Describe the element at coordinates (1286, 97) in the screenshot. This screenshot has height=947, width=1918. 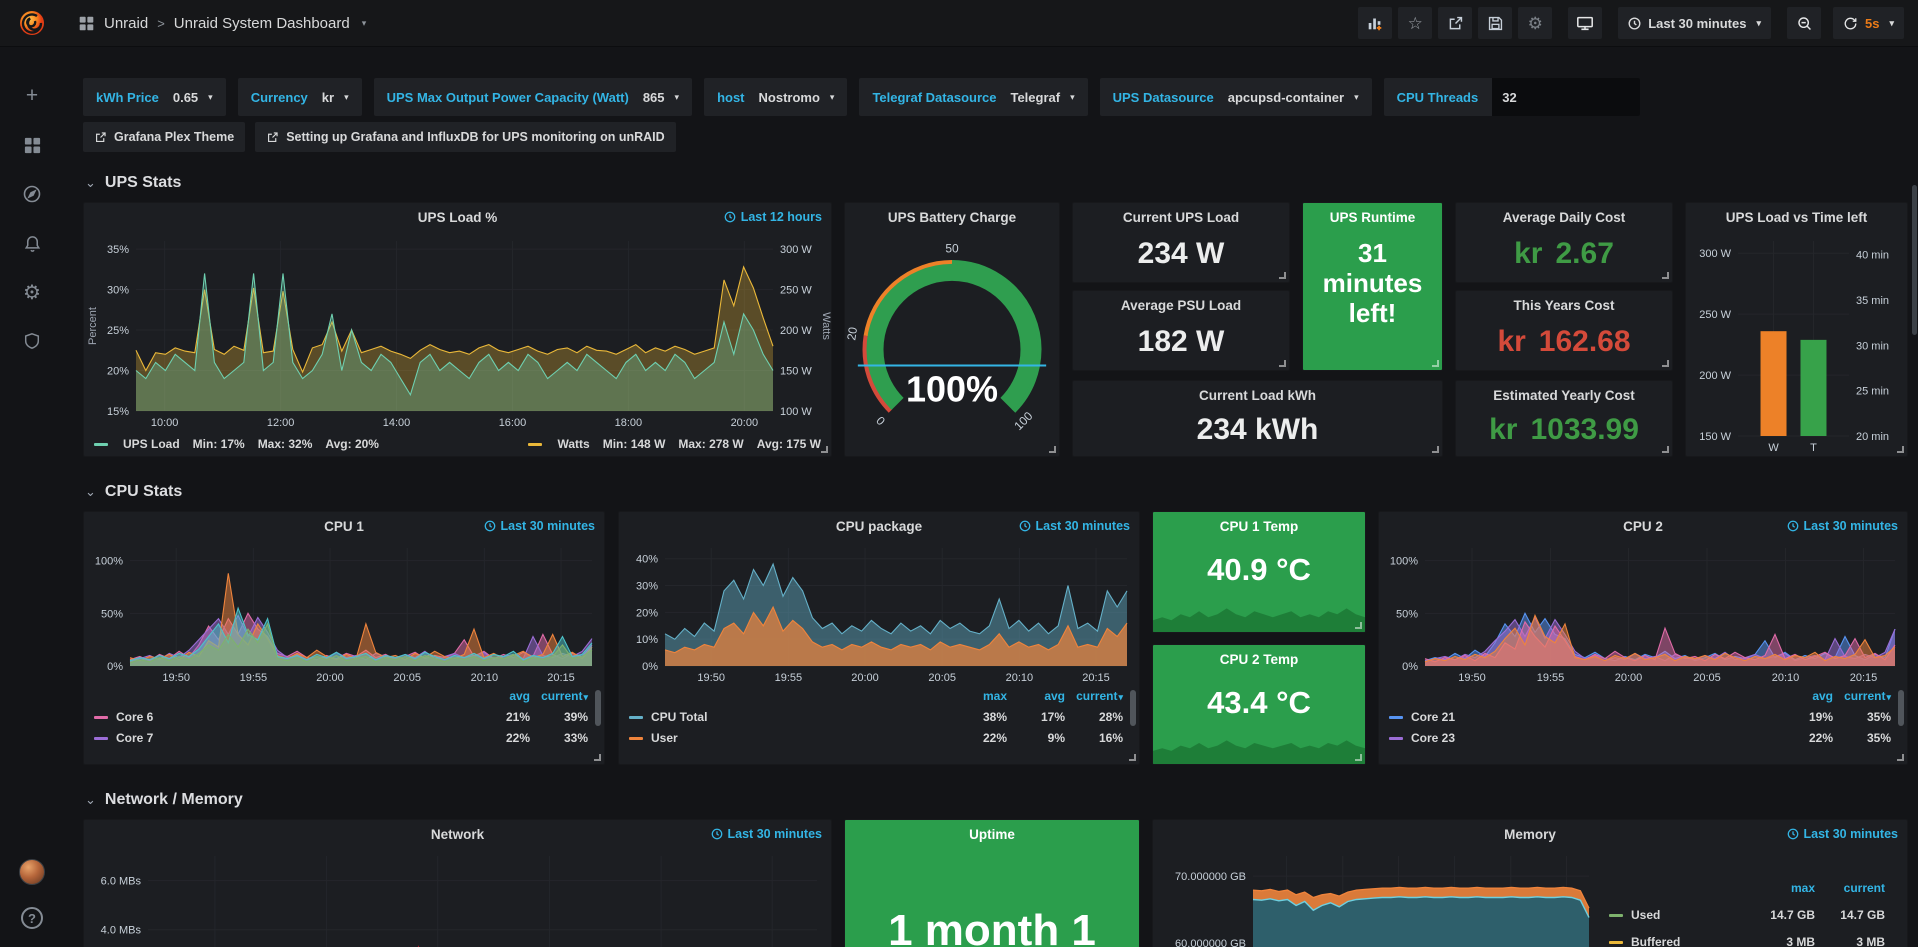
I see `variable-value: apcupsd-container` at that location.